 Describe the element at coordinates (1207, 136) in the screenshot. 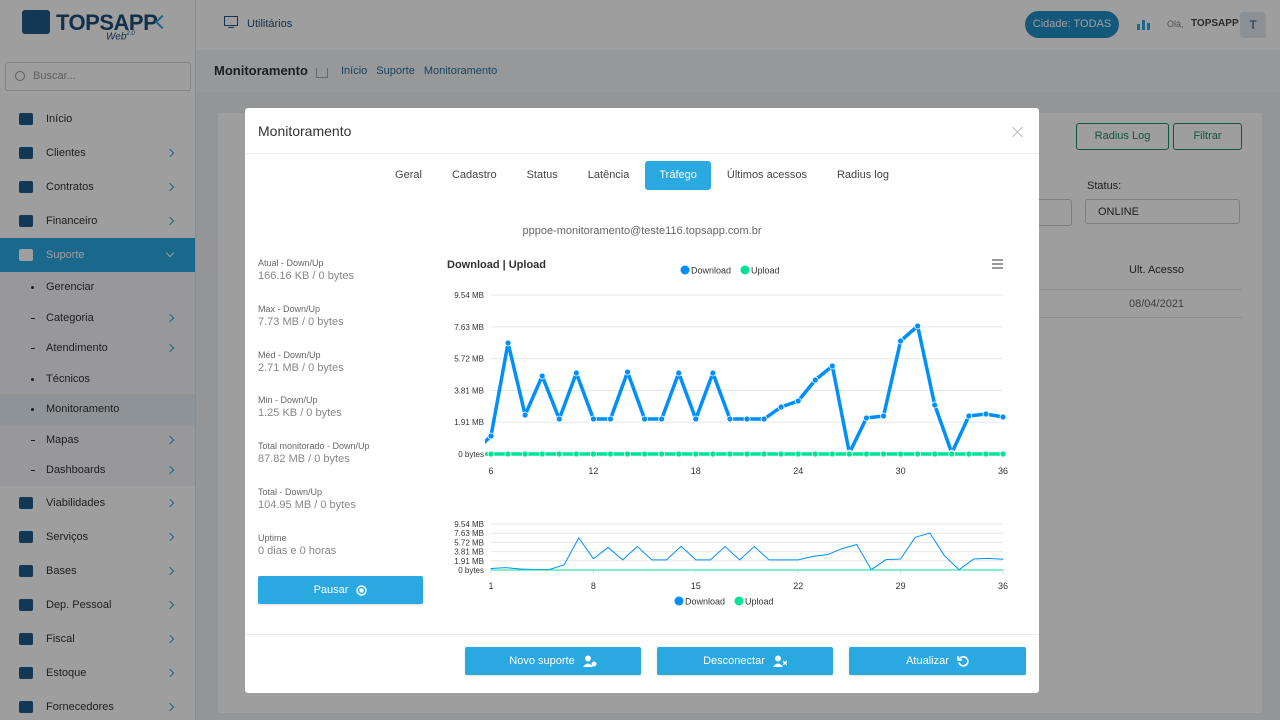

I see `filter-button: Filtrar` at that location.